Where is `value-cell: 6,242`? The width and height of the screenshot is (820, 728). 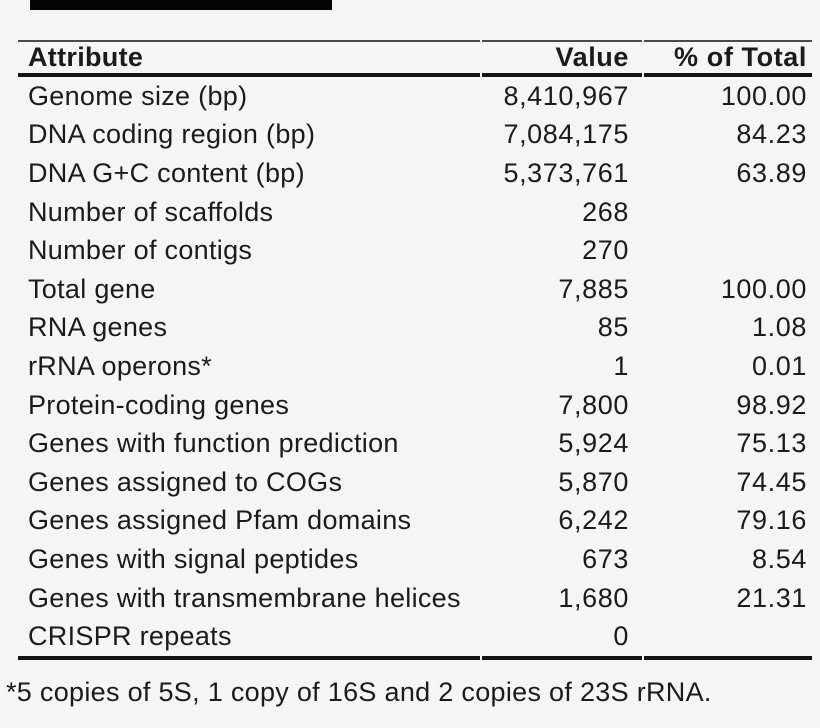
value-cell: 6,242 is located at coordinates (593, 520).